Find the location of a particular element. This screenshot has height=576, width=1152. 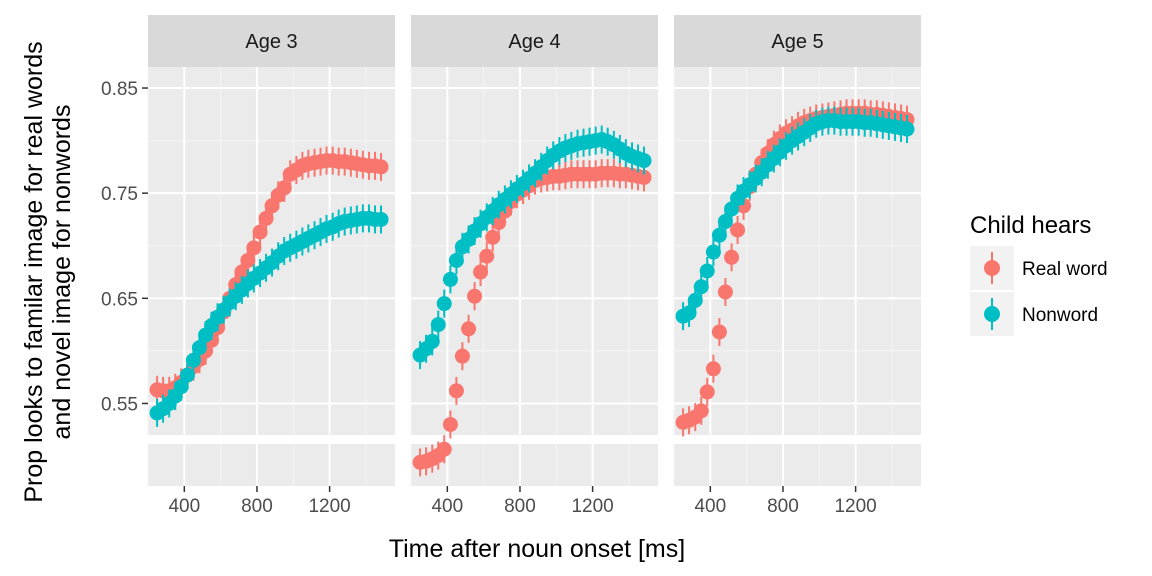

legend-key-nonword: Nonword is located at coordinates (1034, 314).